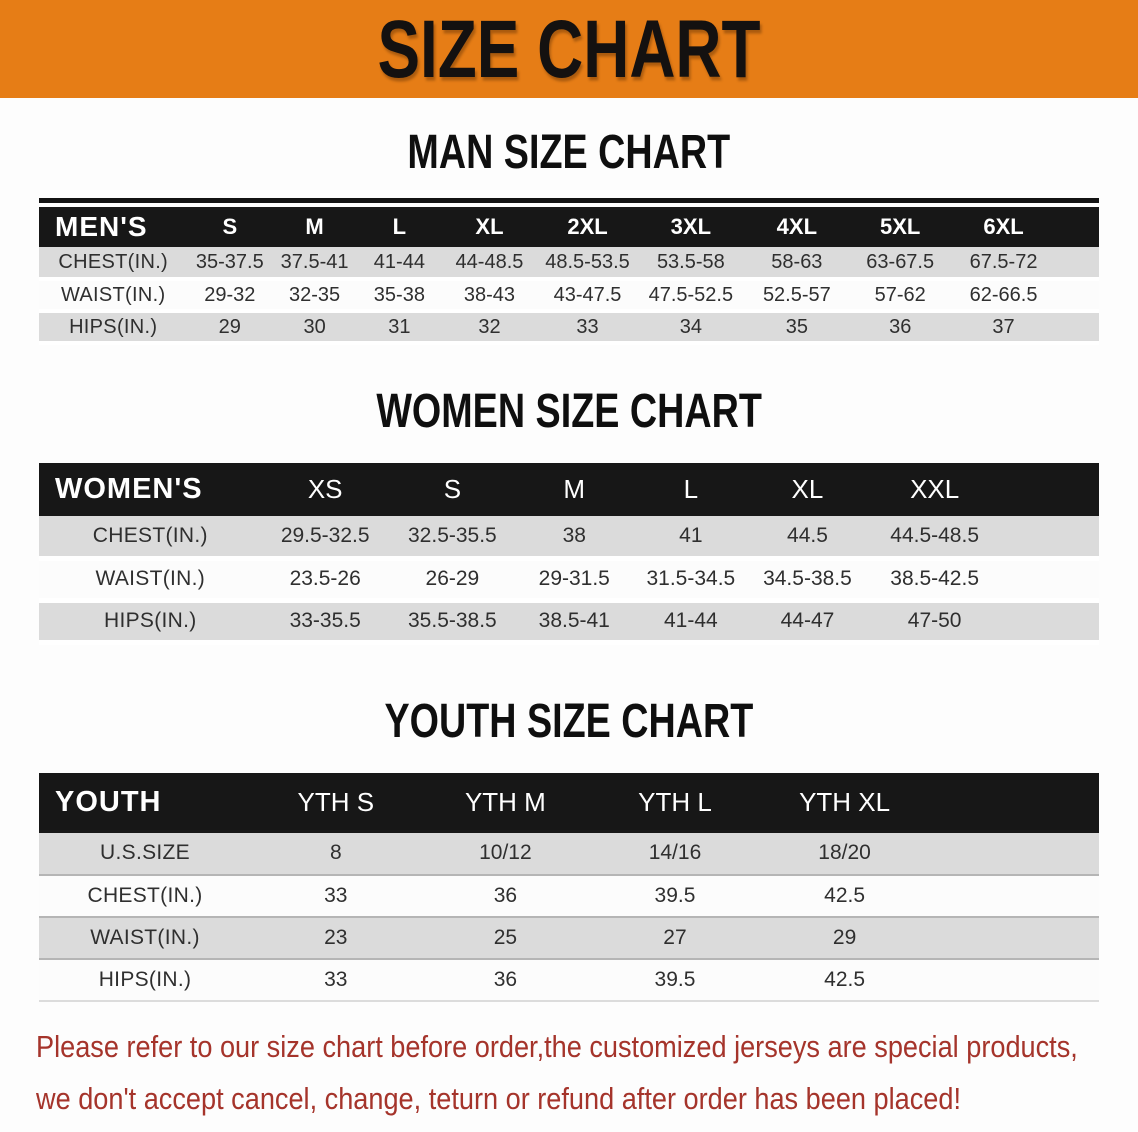  I want to click on size-value-cell: 34.5-38.5, so click(807, 580).